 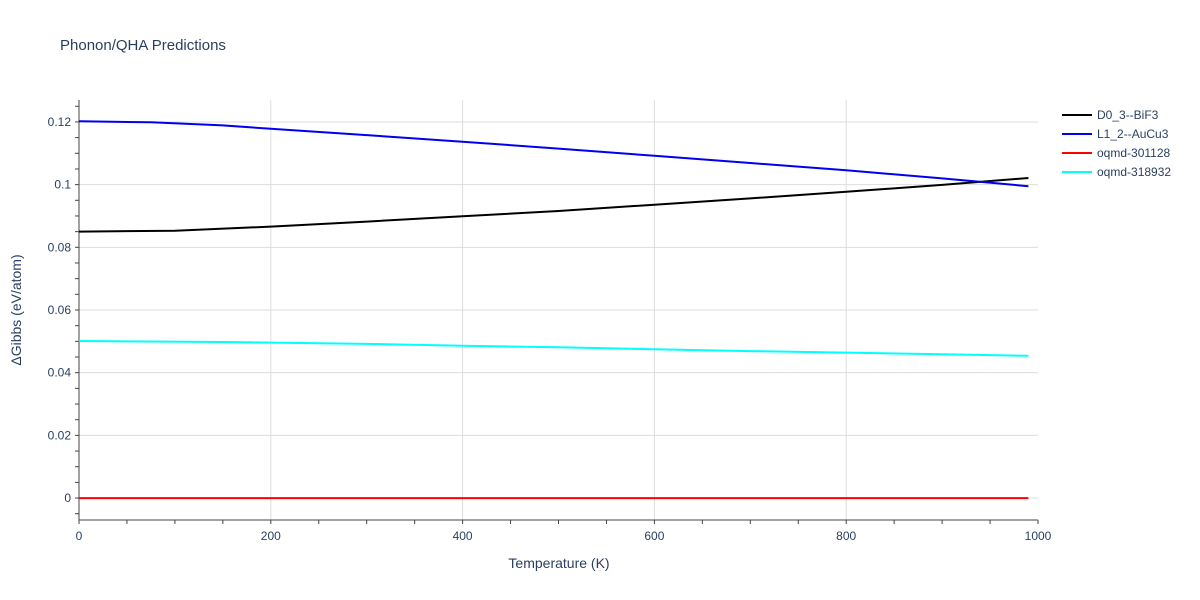 What do you see at coordinates (1134, 172) in the screenshot?
I see `legend-label: oqmd-318932` at bounding box center [1134, 172].